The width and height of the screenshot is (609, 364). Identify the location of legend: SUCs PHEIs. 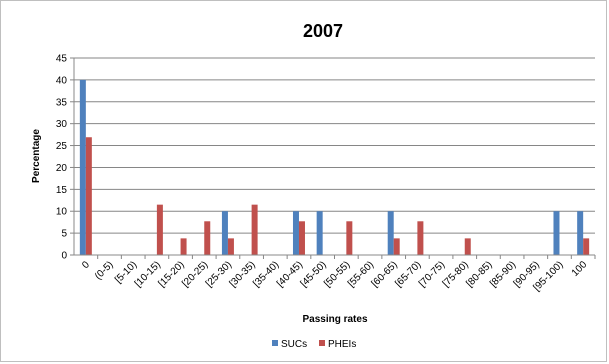
(314, 344).